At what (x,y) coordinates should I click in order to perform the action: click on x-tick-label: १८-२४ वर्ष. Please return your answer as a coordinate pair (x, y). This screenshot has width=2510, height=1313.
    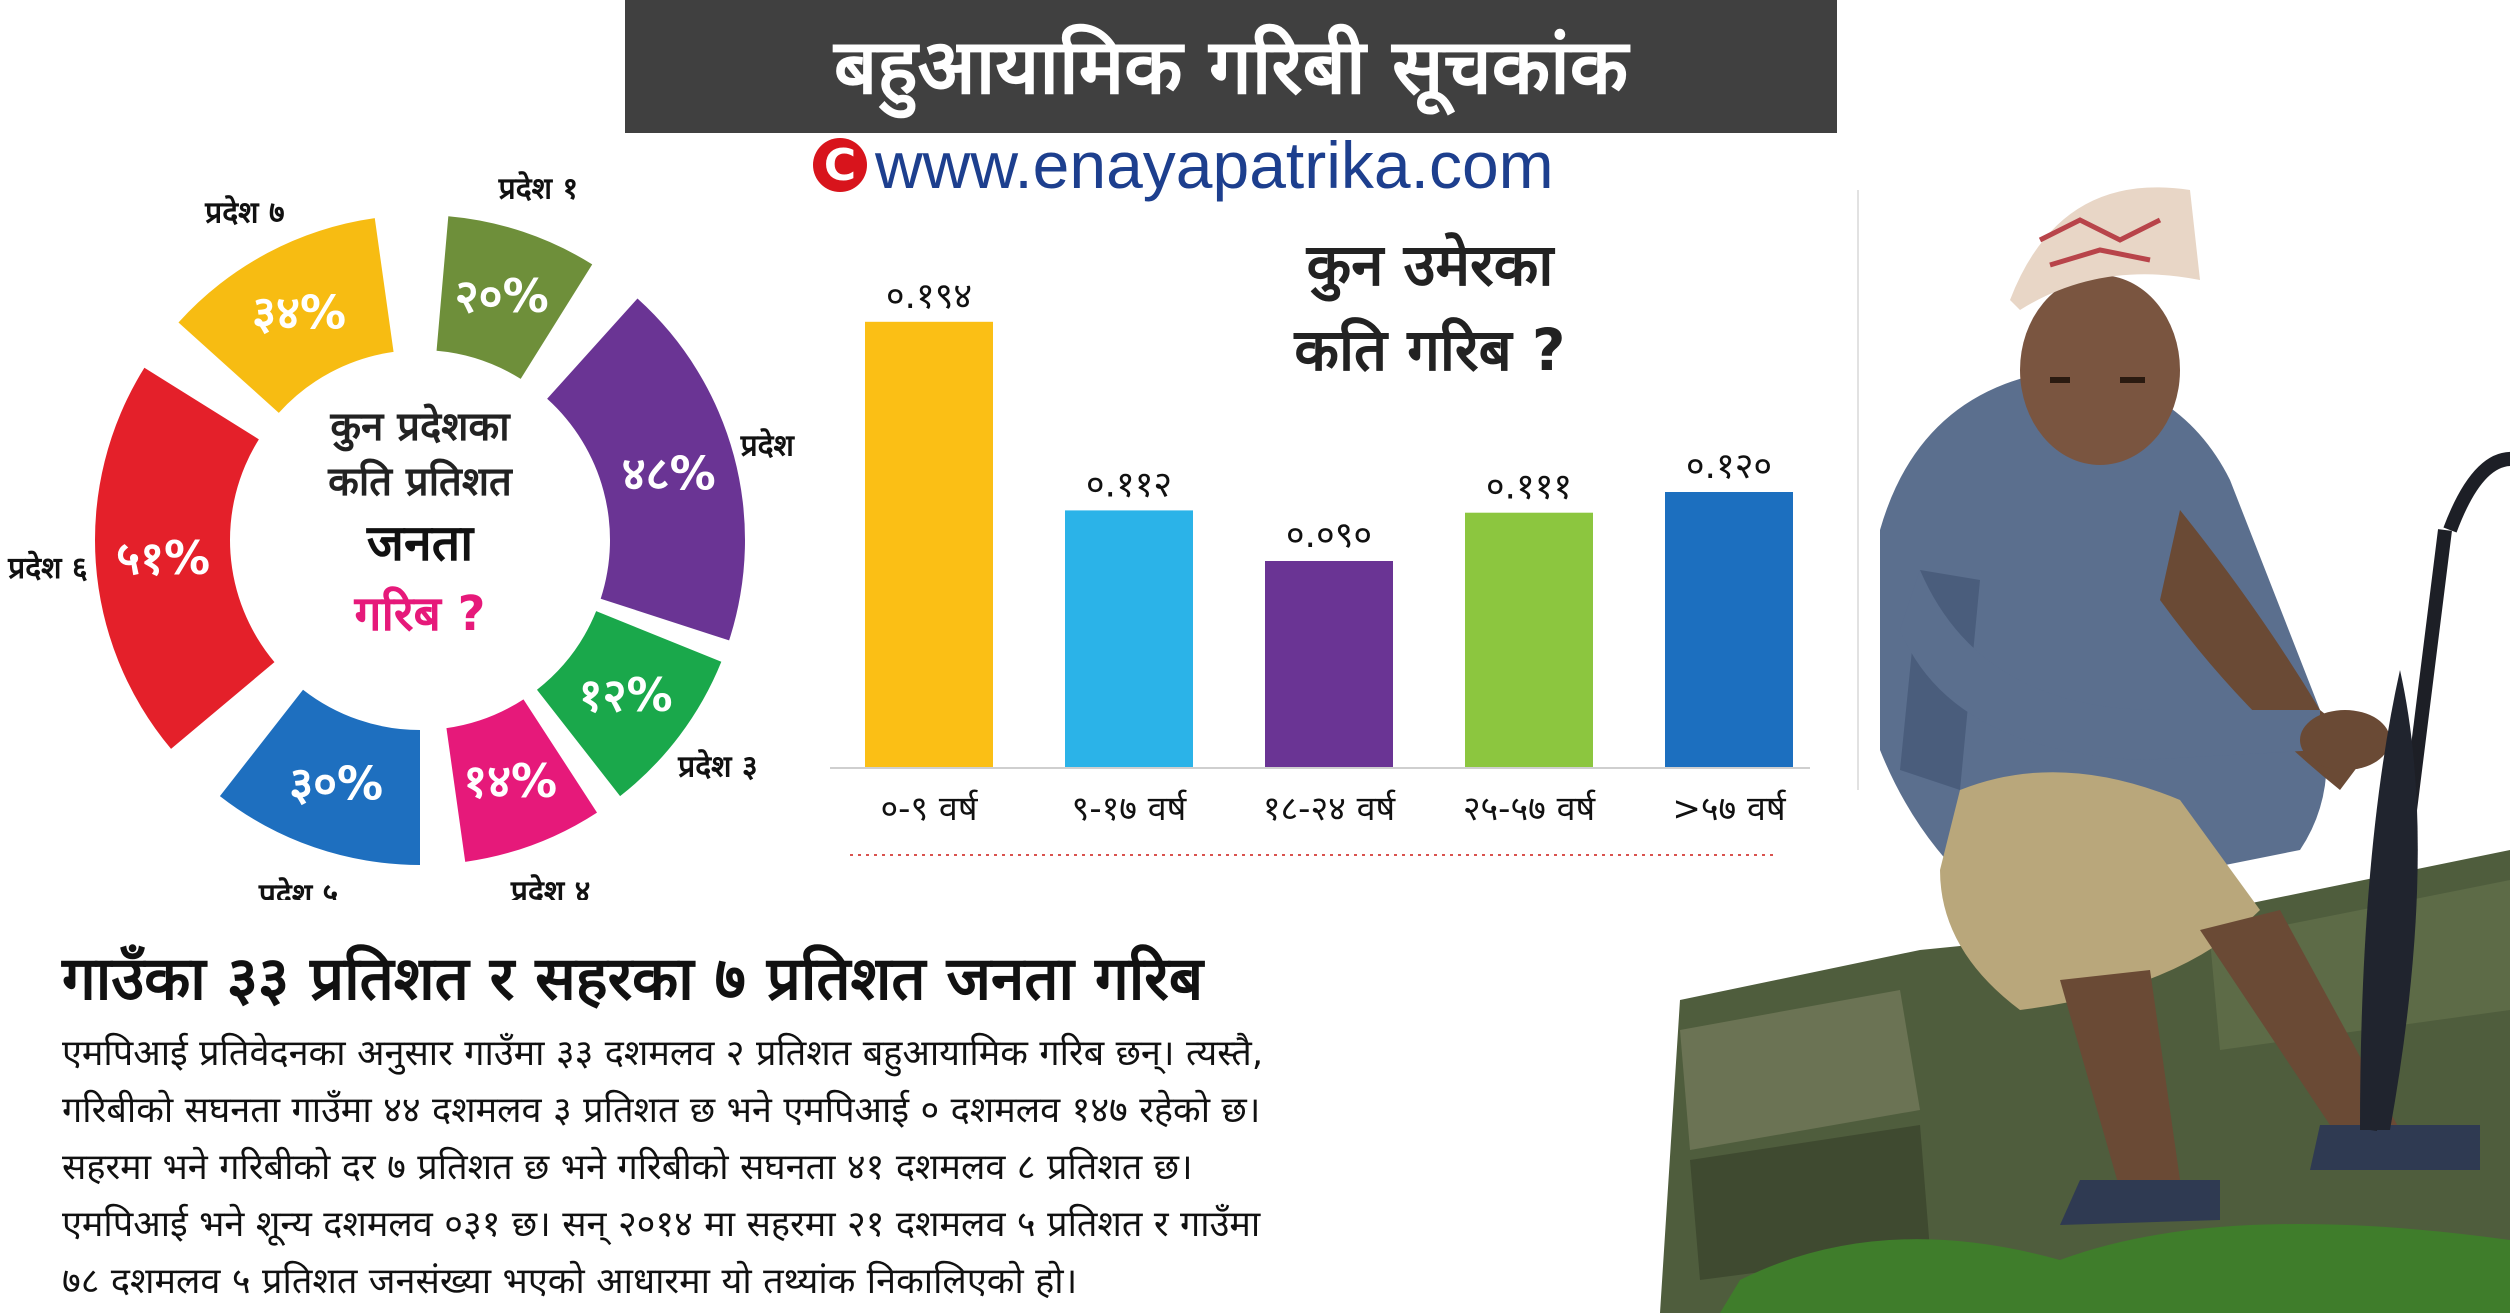
    Looking at the image, I should click on (1330, 809).